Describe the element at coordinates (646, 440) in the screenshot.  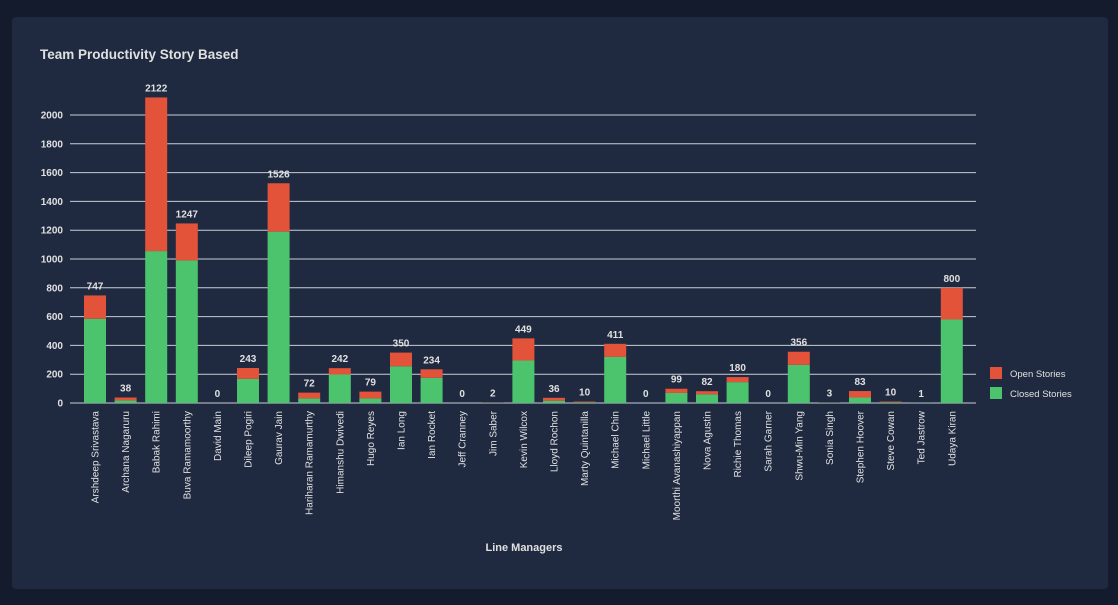
I see `x-tick-label: Michael Little` at that location.